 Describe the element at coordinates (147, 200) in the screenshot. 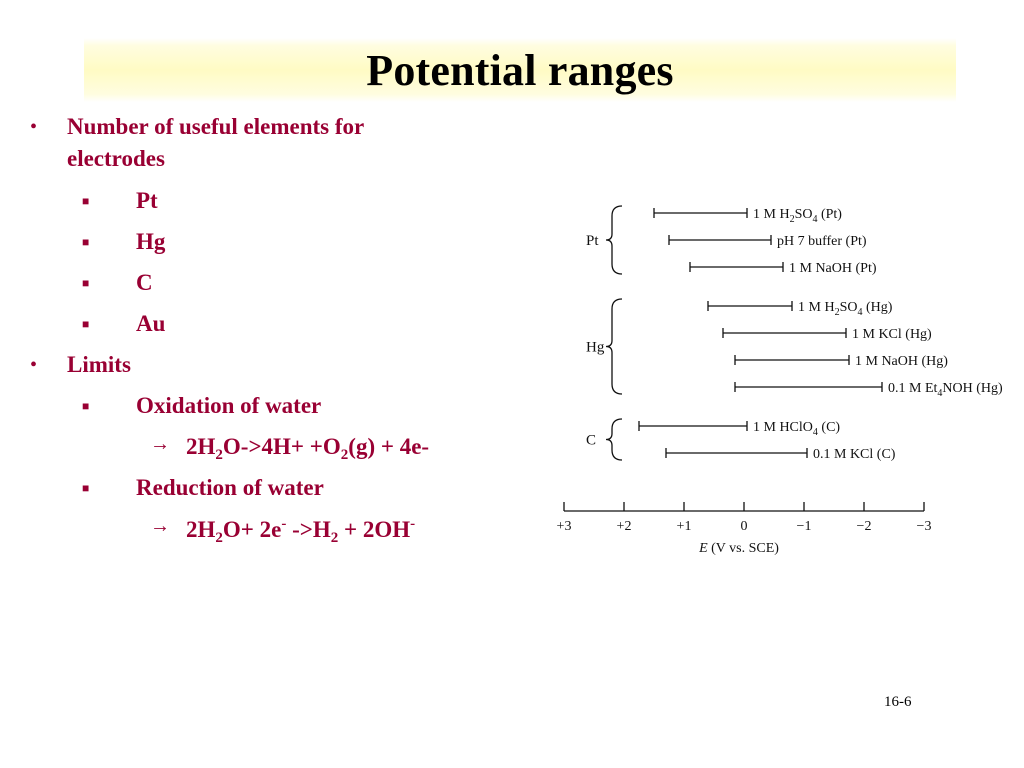

I see `electrode-pt: Pt` at that location.